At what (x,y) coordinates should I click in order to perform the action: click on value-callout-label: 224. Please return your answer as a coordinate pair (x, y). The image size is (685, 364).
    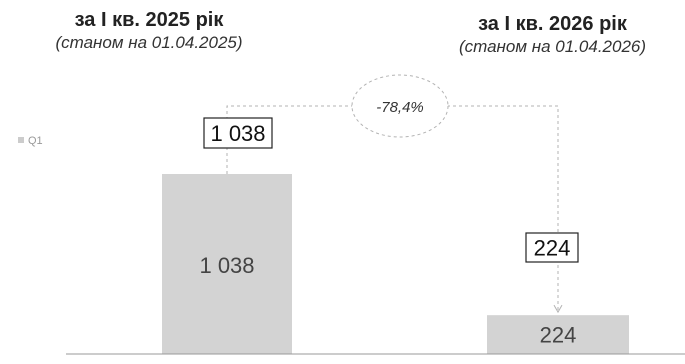
    Looking at the image, I should click on (552, 248).